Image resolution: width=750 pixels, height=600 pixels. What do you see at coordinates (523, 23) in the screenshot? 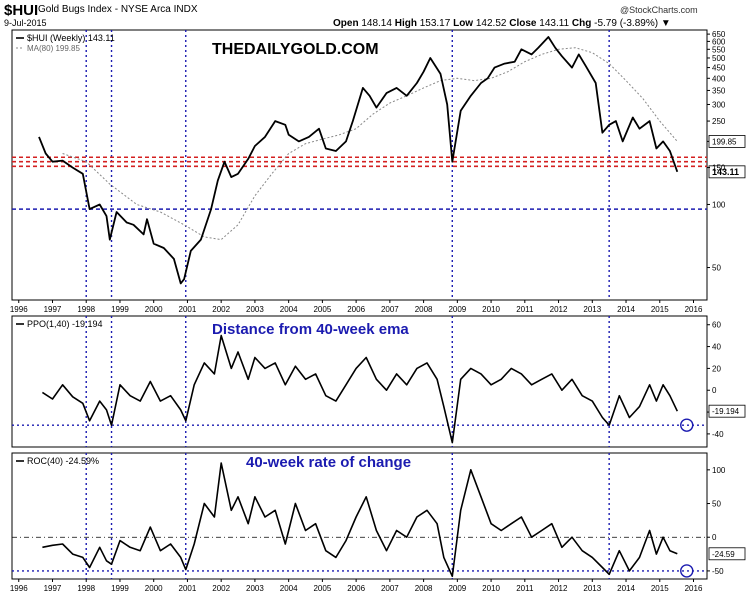
I see `close-label: Close` at bounding box center [523, 23].